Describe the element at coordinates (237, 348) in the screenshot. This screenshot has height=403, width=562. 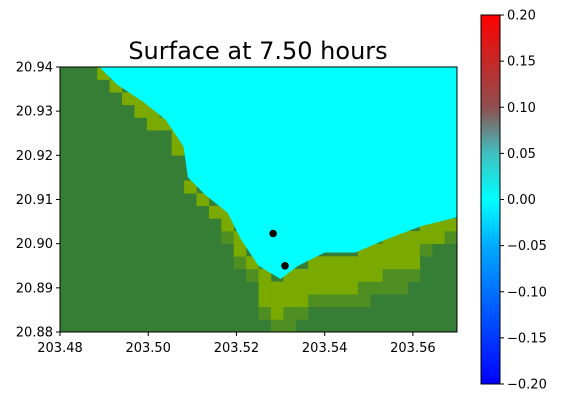
I see `x-tick-label: 203.52` at that location.